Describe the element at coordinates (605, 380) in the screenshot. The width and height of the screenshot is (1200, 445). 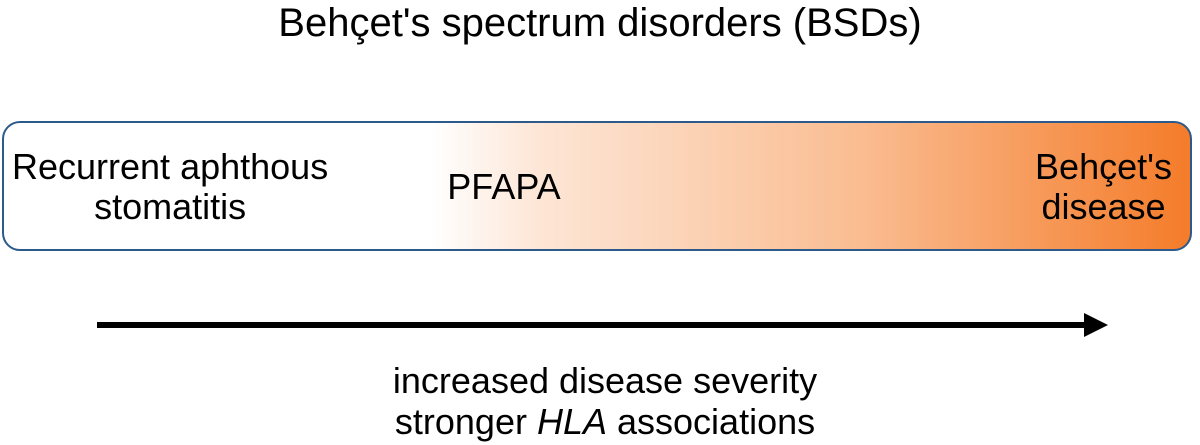
I see `caption-line-severity: increased disease severity` at that location.